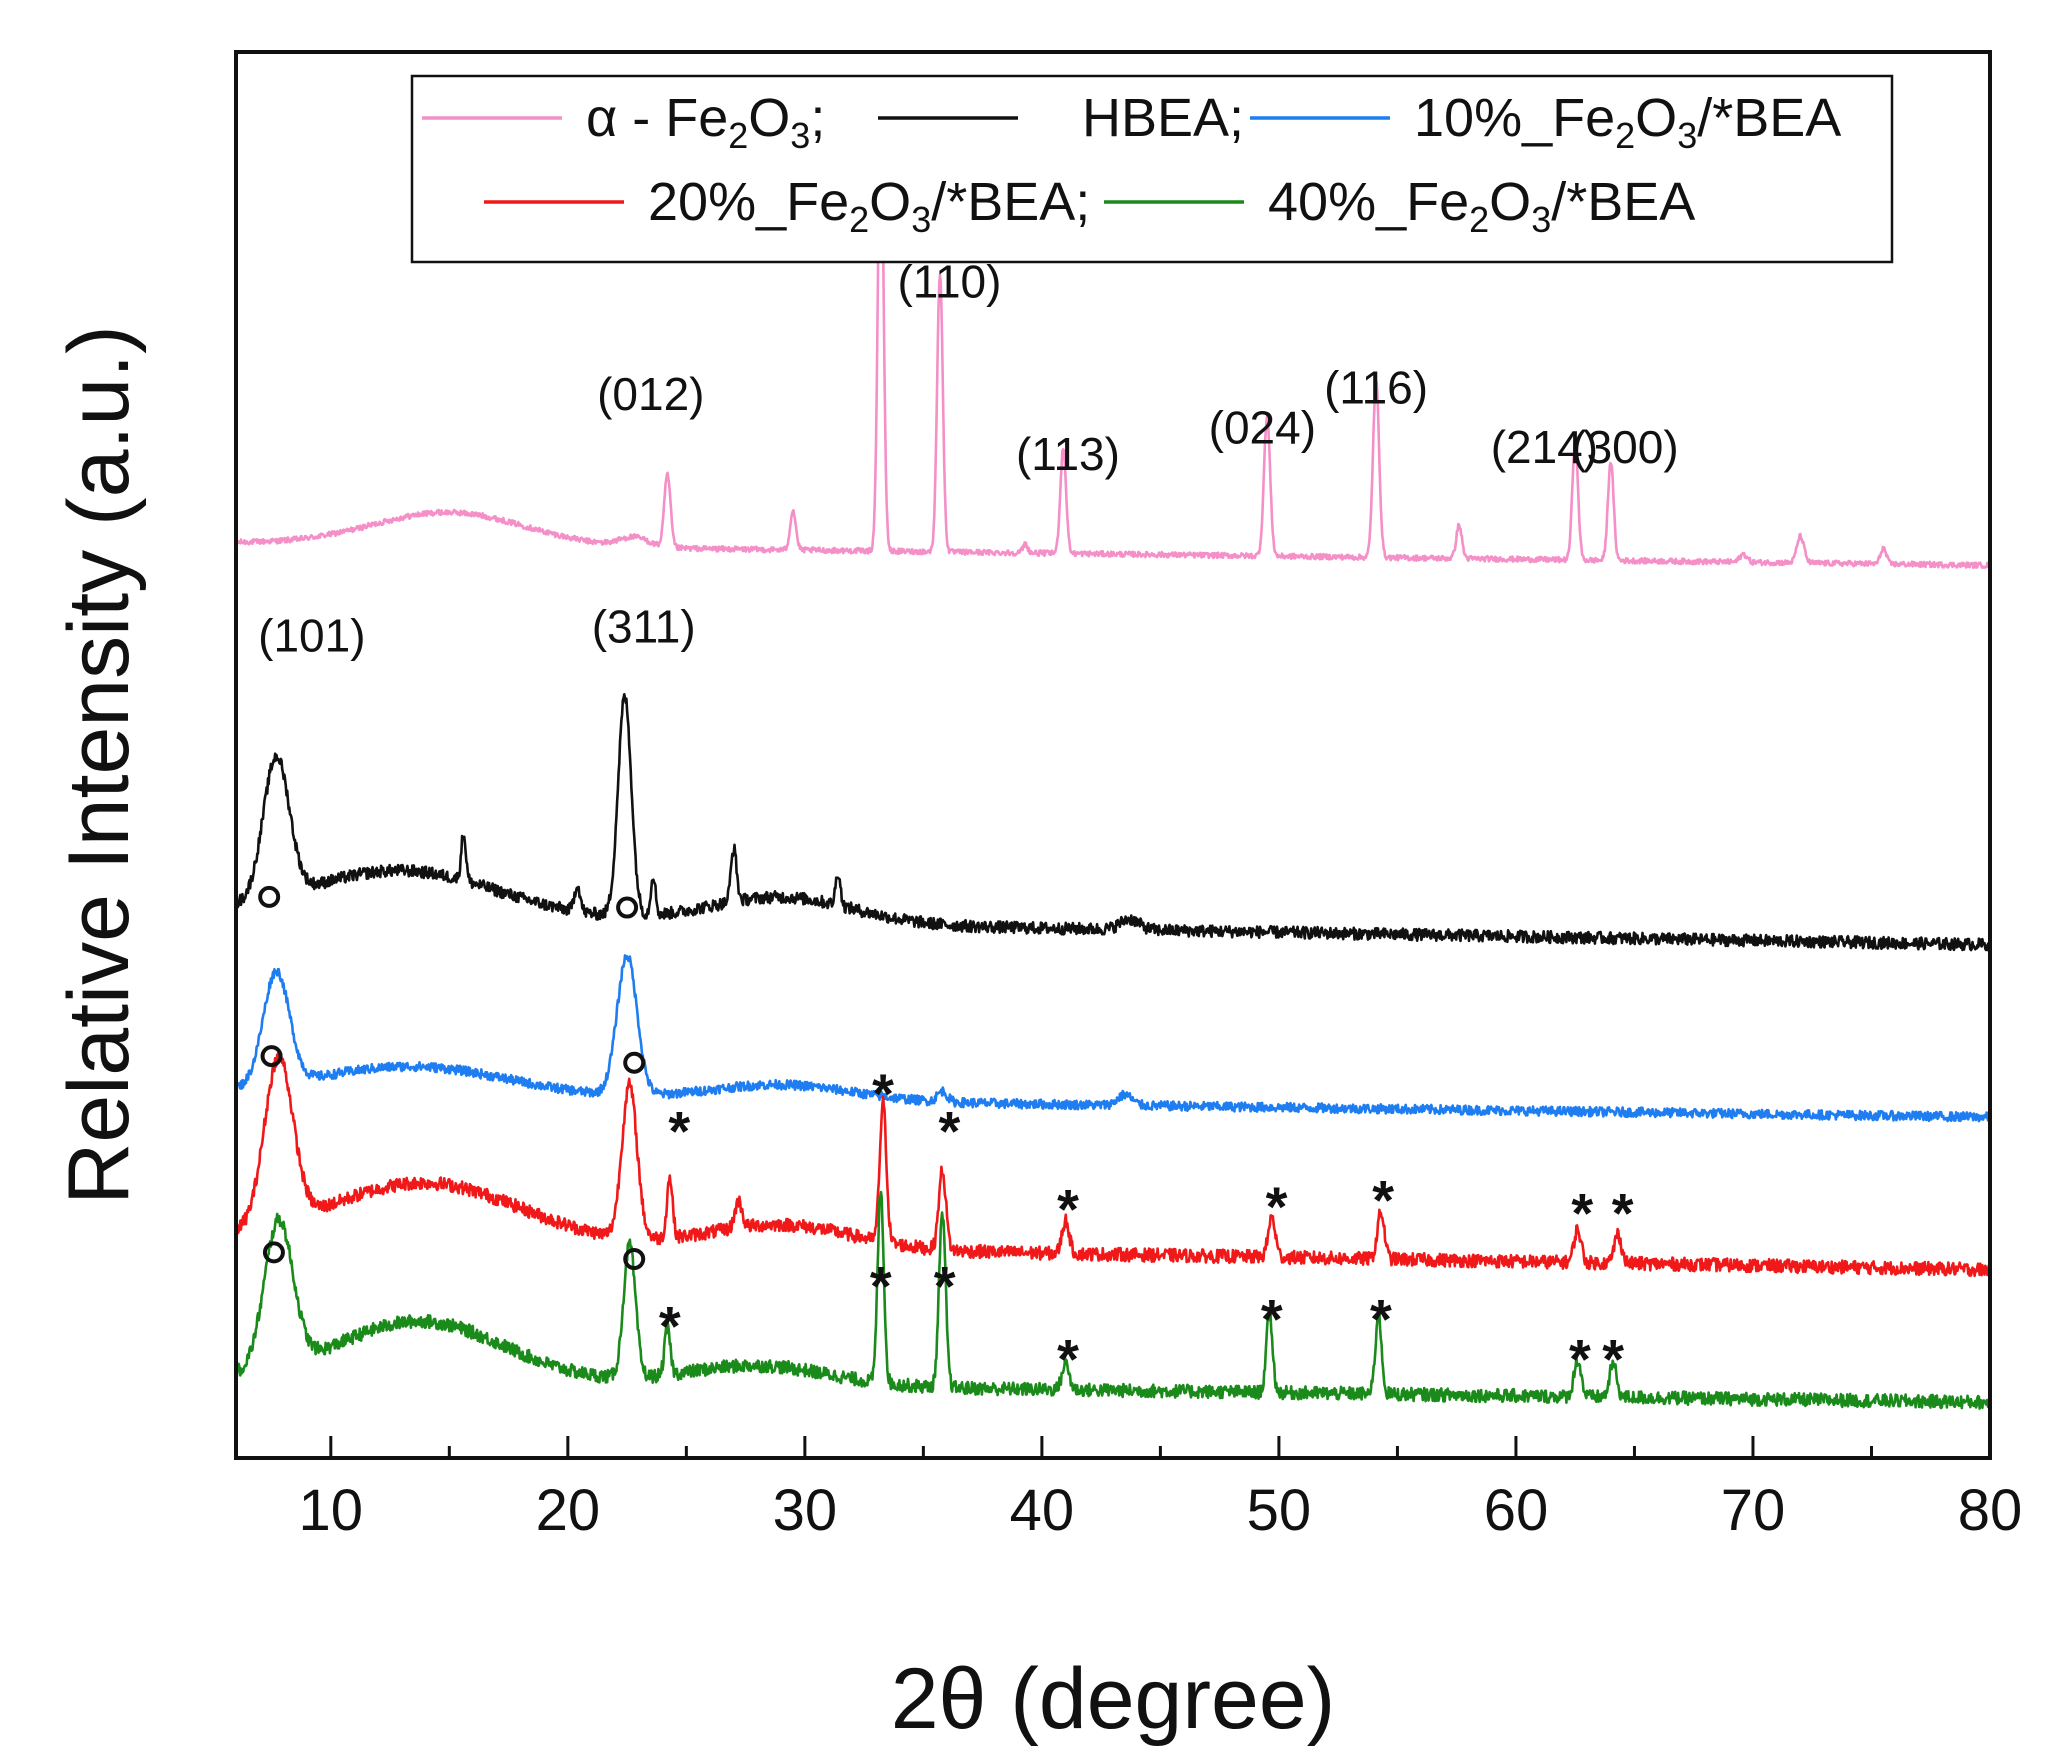  I want to click on x-tick-label: 20, so click(568, 1510).